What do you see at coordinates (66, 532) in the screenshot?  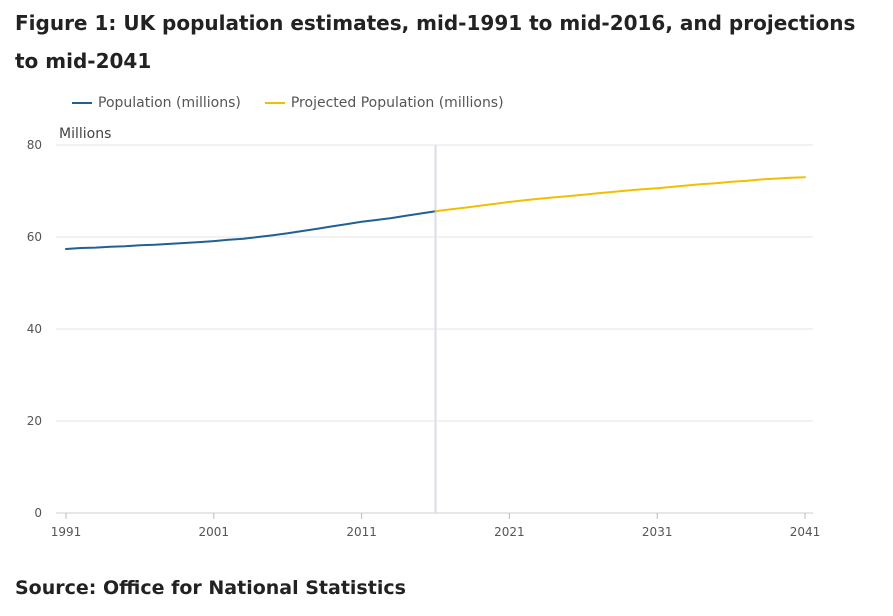 I see `x-tick-label: 1991` at bounding box center [66, 532].